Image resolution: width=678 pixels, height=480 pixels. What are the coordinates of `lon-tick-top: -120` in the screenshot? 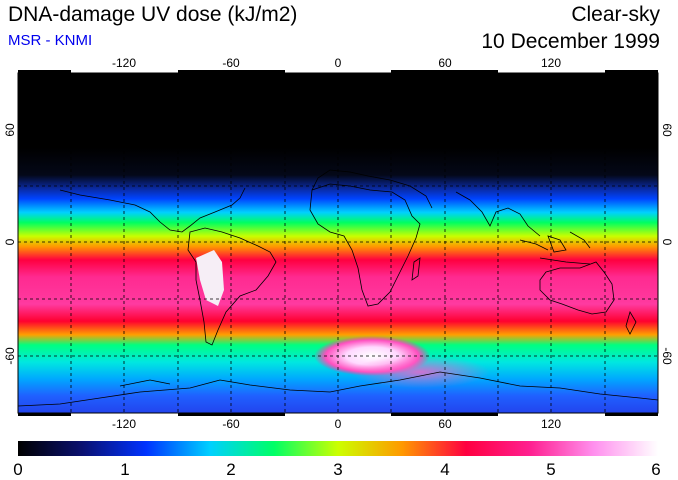 It's located at (124, 63).